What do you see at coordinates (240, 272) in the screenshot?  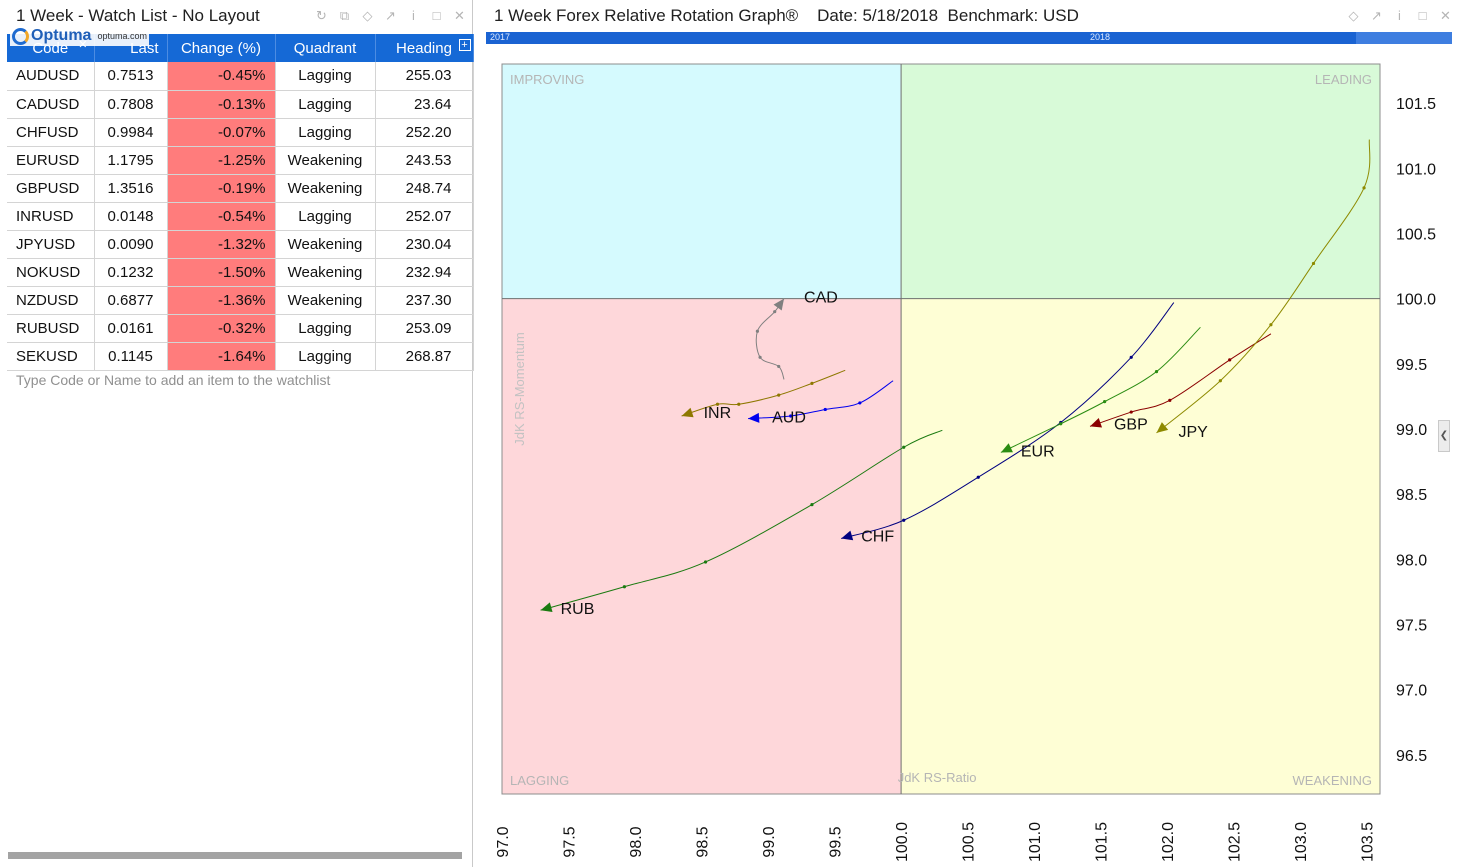 I see `table-row: NOKUSD 0.1232 -1.50% Weakening 232.94` at bounding box center [240, 272].